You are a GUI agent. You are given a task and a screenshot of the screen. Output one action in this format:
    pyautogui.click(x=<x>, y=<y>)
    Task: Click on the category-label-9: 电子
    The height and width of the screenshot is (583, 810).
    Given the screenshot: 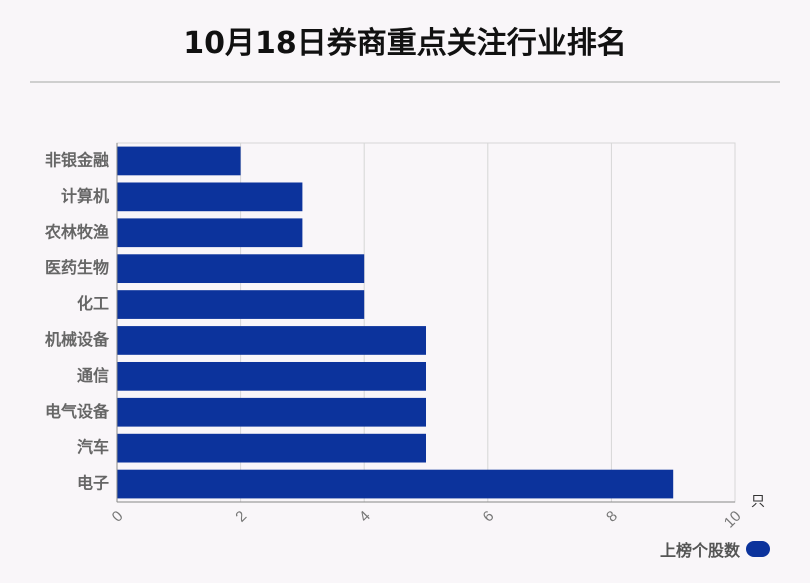 What is the action you would take?
    pyautogui.click(x=93, y=483)
    